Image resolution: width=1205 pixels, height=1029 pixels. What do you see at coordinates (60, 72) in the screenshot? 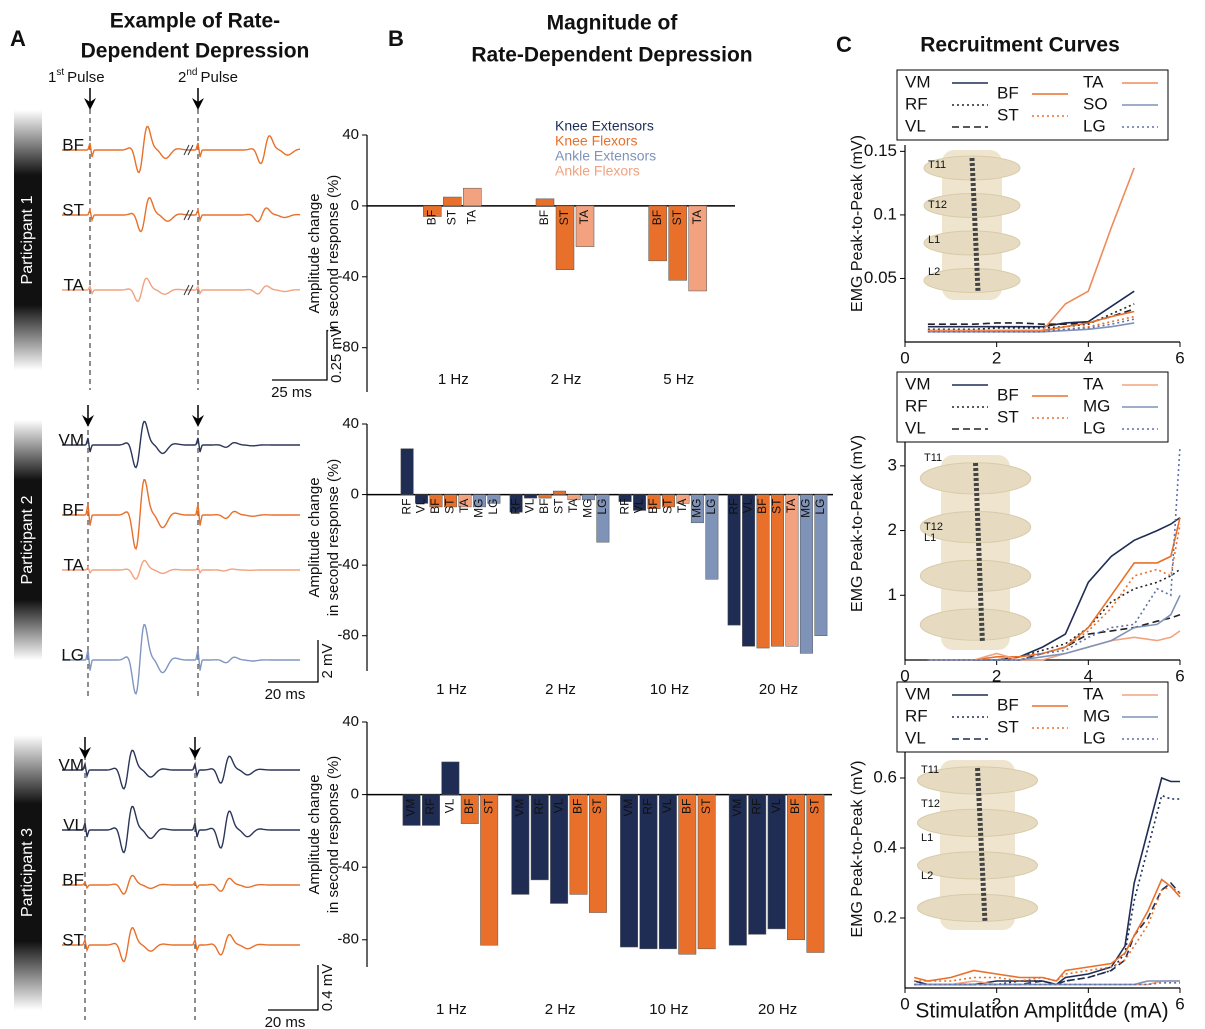
I see `pulse-title-part: st` at bounding box center [60, 72].